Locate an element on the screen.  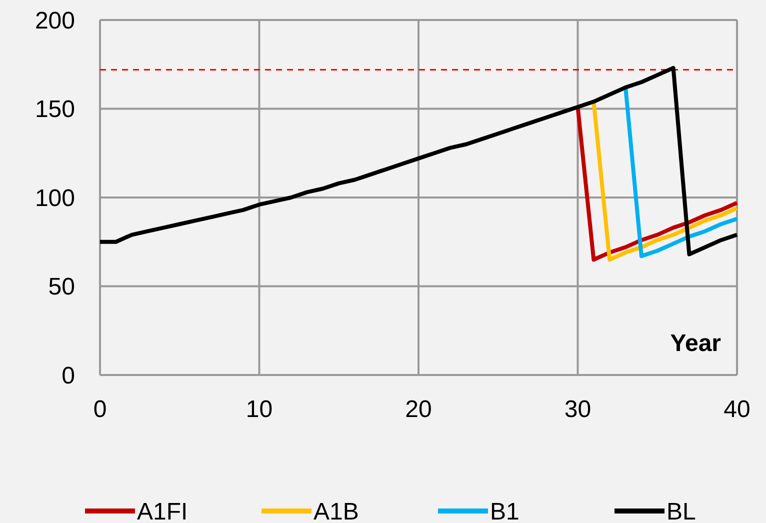
legend-label: A1B is located at coordinates (336, 510).